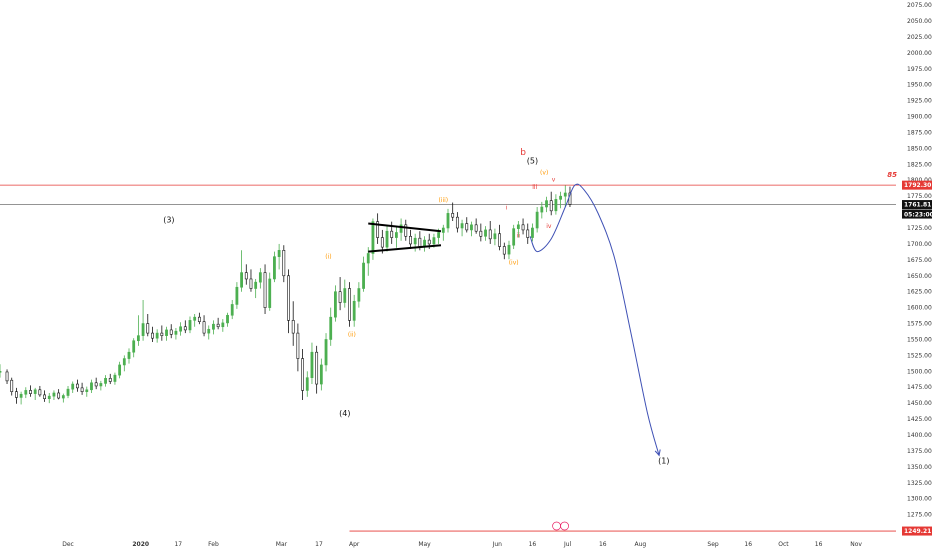 This screenshot has width=932, height=550. I want to click on price-level-badge-label: 1792.30, so click(917, 185).